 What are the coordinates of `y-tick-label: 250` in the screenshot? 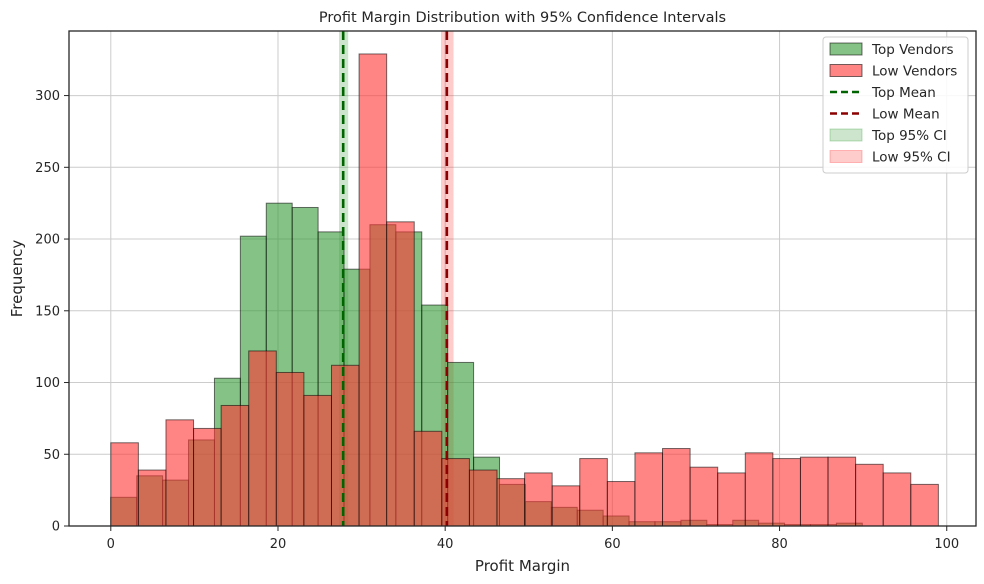 It's located at (47, 168).